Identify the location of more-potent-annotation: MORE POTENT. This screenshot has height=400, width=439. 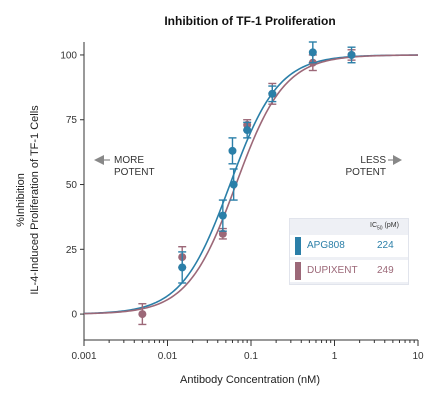
(124, 166).